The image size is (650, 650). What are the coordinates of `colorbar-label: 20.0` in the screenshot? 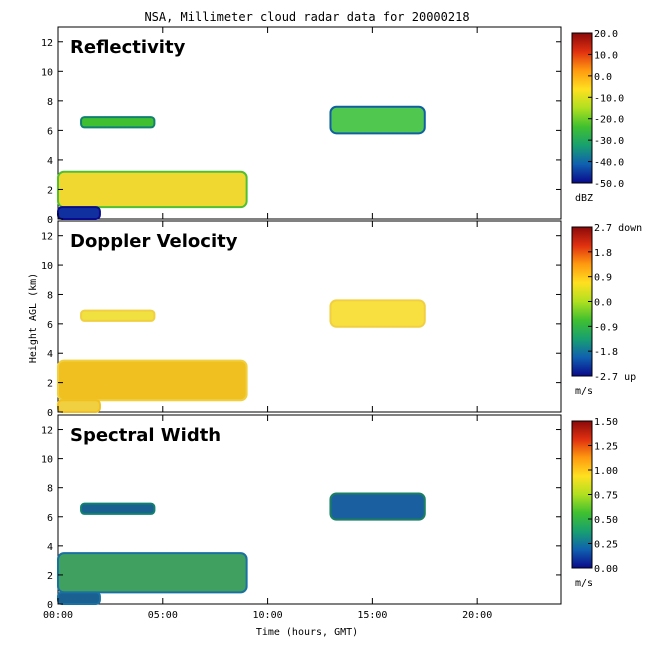 It's located at (606, 34).